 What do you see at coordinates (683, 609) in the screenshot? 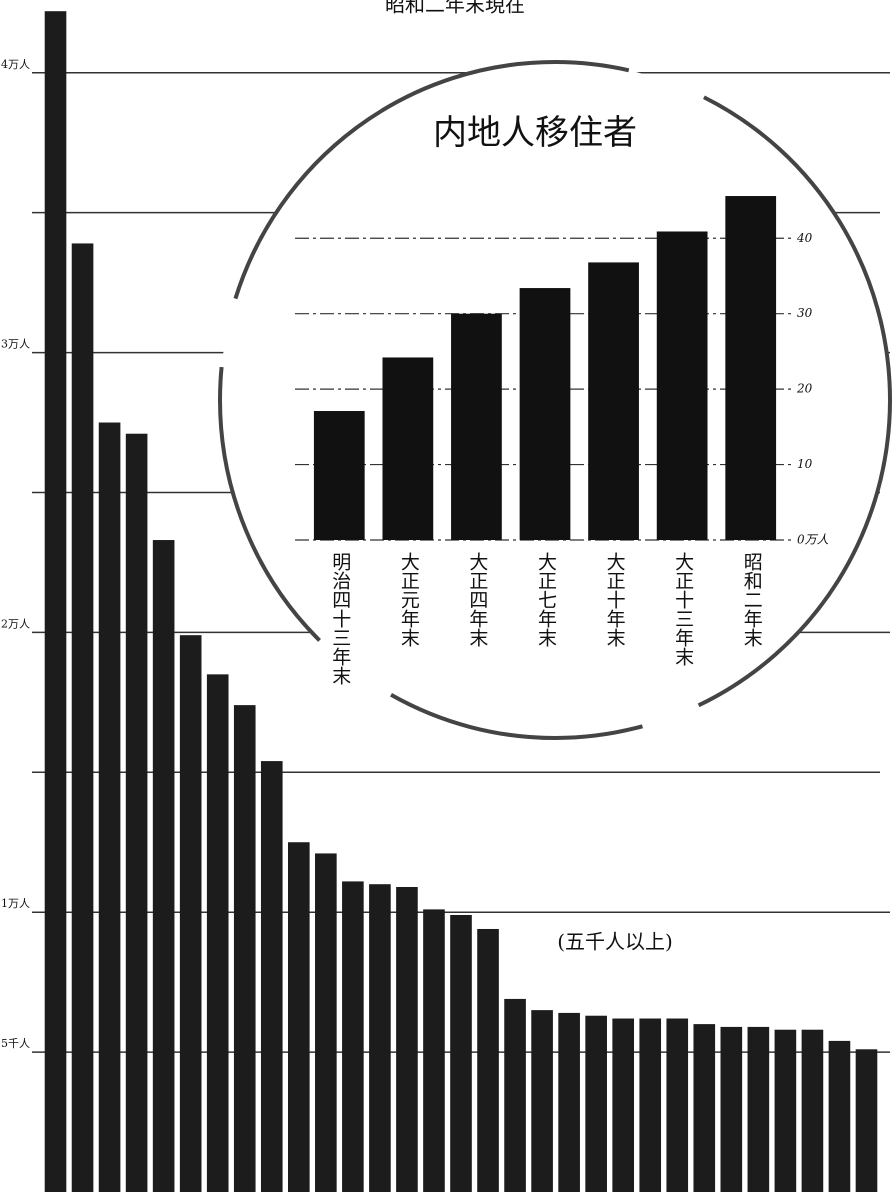
I see `x-tick-label: 大正十三年末` at bounding box center [683, 609].